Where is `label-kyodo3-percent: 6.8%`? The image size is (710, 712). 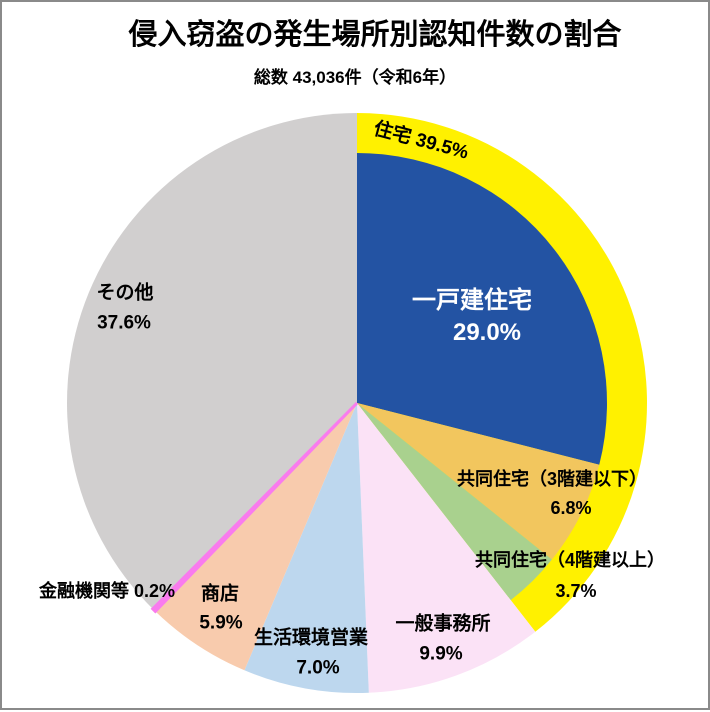 label-kyodo3-percent: 6.8% is located at coordinates (571, 508).